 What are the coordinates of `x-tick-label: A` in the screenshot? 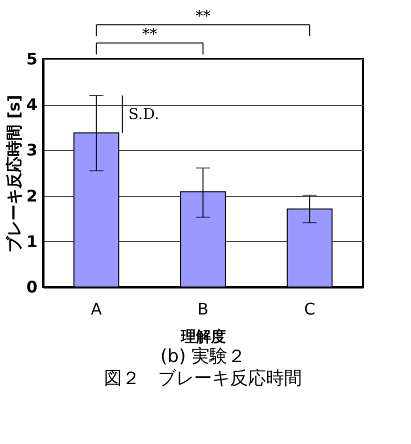 It's located at (96, 309).